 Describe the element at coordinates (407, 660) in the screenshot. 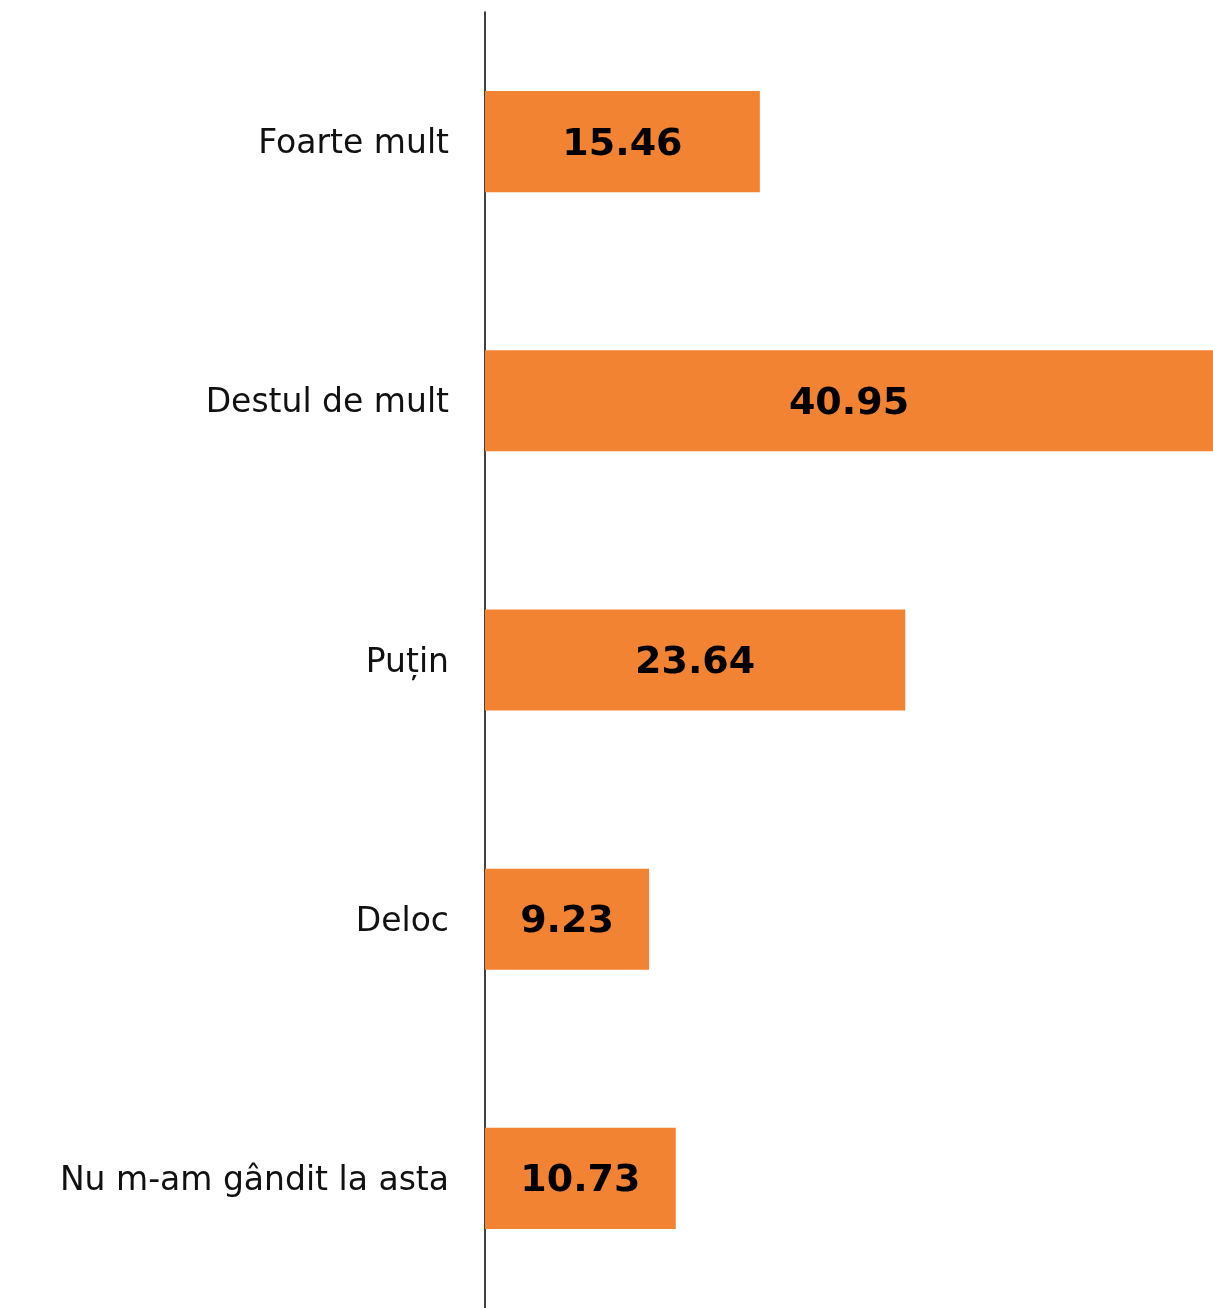

I see `y-tick-label: Puțin` at that location.